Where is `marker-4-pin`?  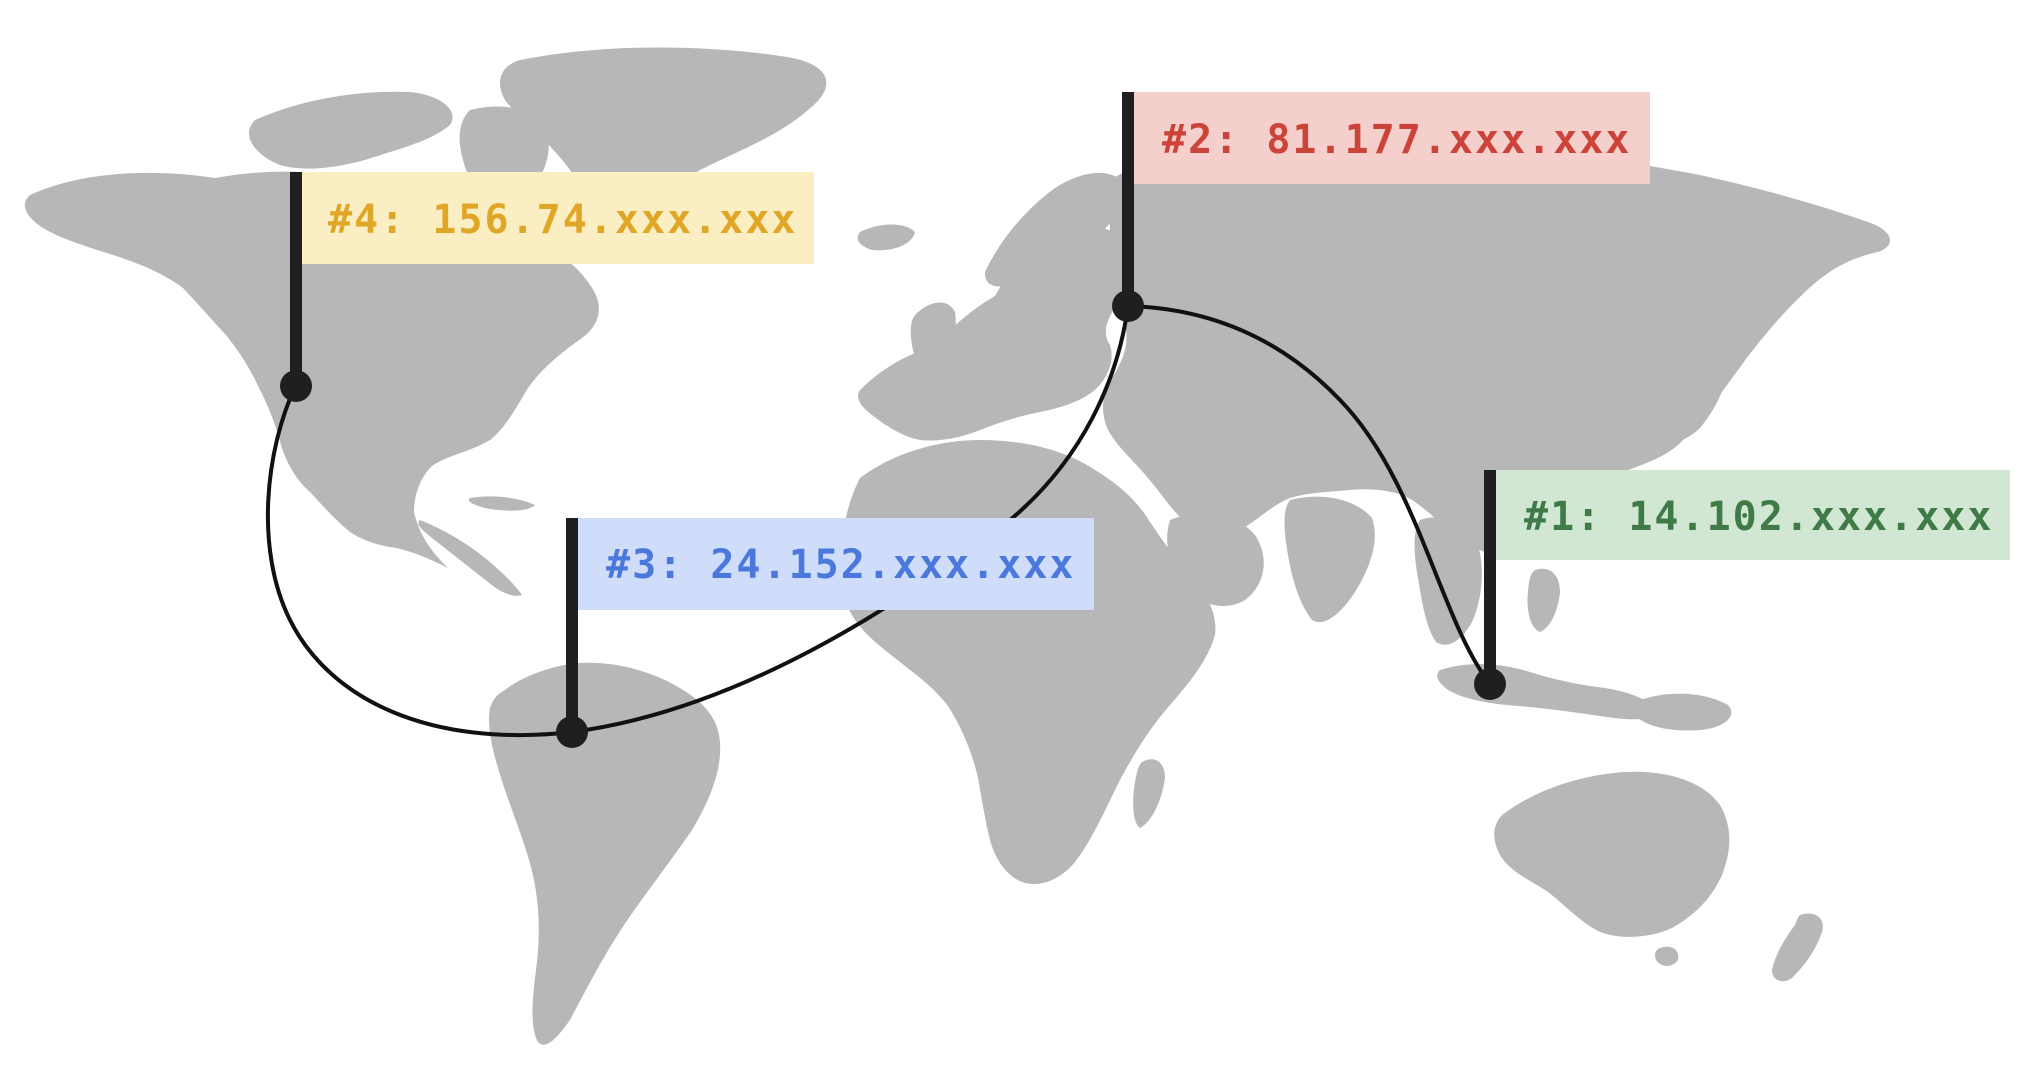
marker-4-pin is located at coordinates (296, 386).